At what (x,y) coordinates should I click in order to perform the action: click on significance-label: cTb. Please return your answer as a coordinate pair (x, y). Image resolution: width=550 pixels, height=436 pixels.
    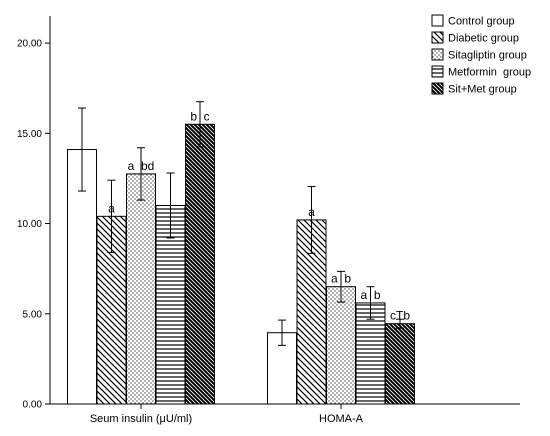
    Looking at the image, I should click on (400, 316).